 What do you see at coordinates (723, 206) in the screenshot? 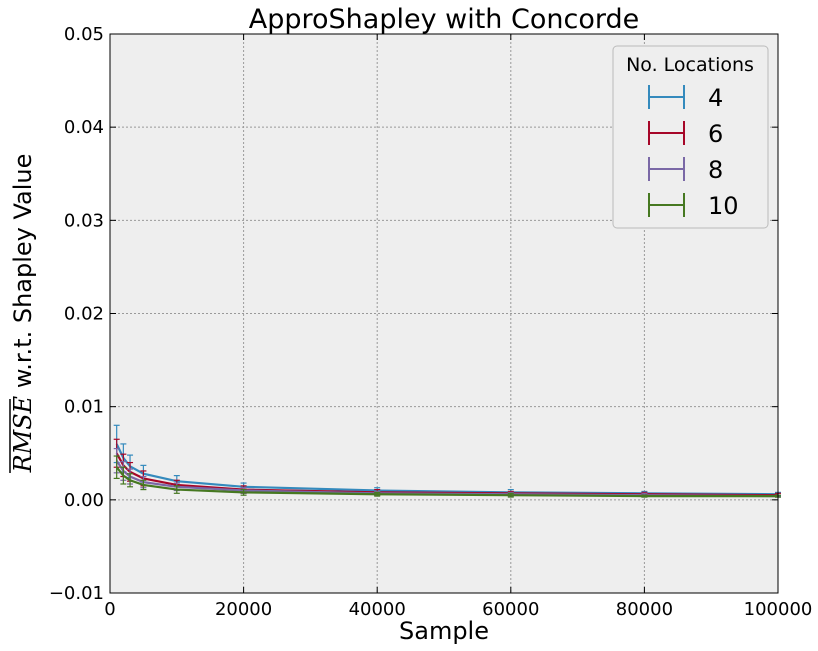
I see `legend-label: 10` at bounding box center [723, 206].